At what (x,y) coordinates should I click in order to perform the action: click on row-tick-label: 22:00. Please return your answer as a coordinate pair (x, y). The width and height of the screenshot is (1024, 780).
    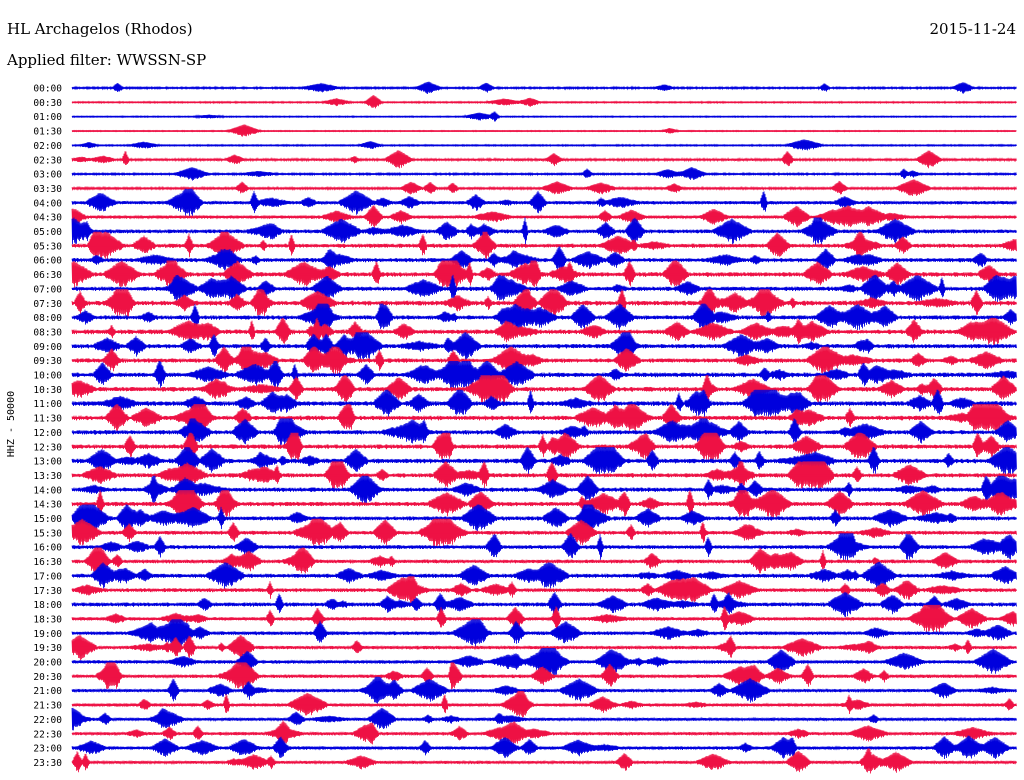
    Looking at the image, I should click on (47, 720).